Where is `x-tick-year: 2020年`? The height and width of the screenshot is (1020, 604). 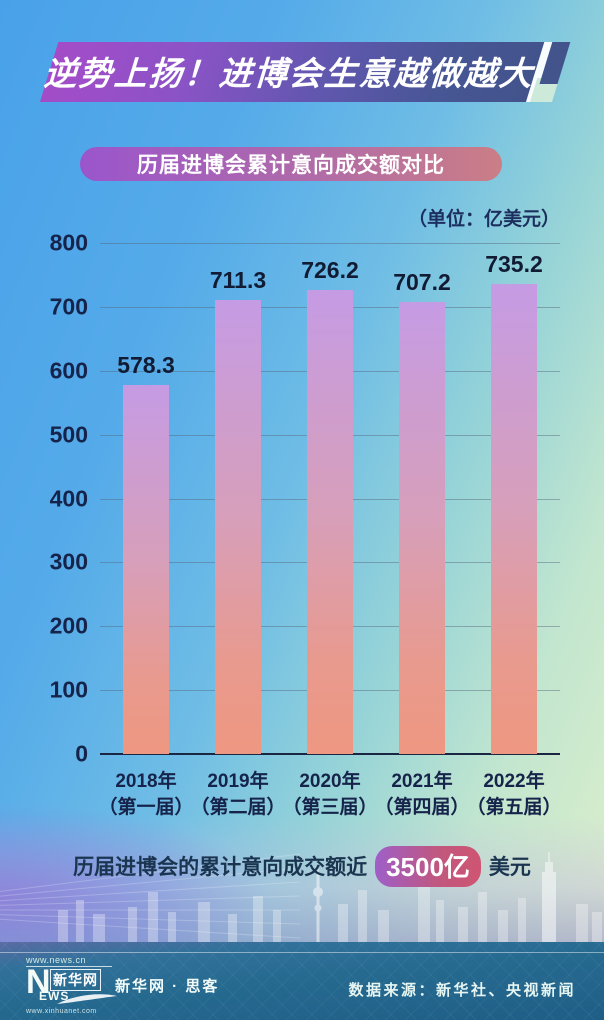 x-tick-year: 2020年 is located at coordinates (330, 781).